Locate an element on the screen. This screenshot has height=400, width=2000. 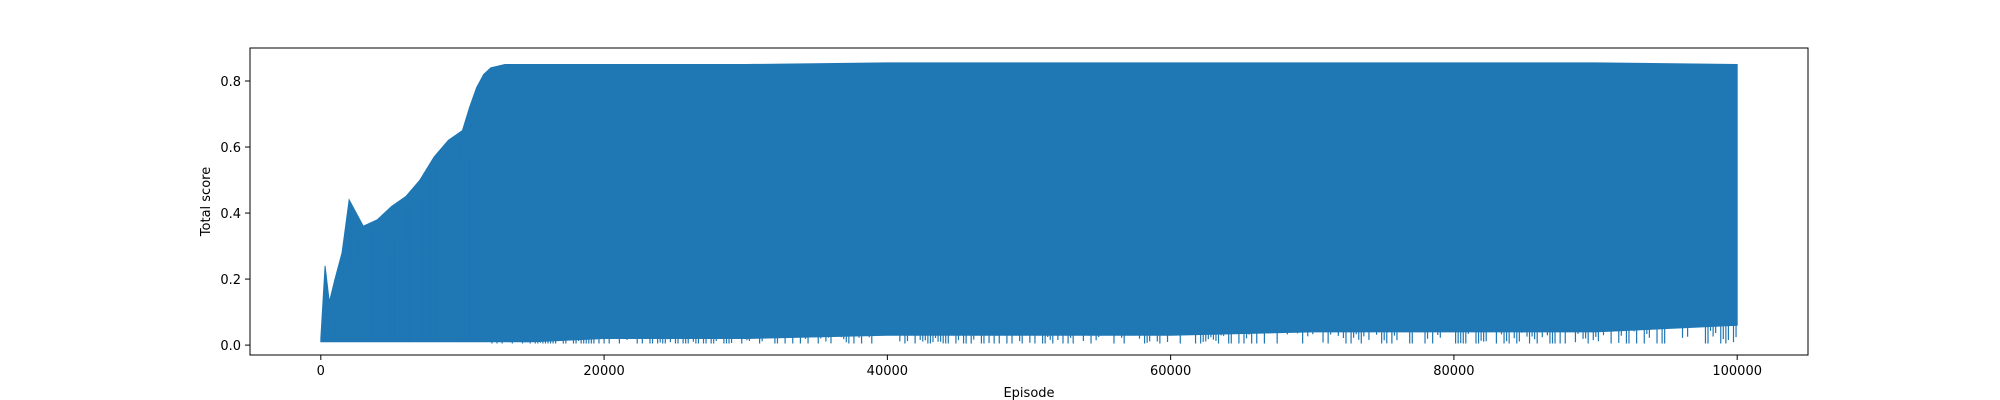
x-tick-label: 60000 is located at coordinates (1170, 371).